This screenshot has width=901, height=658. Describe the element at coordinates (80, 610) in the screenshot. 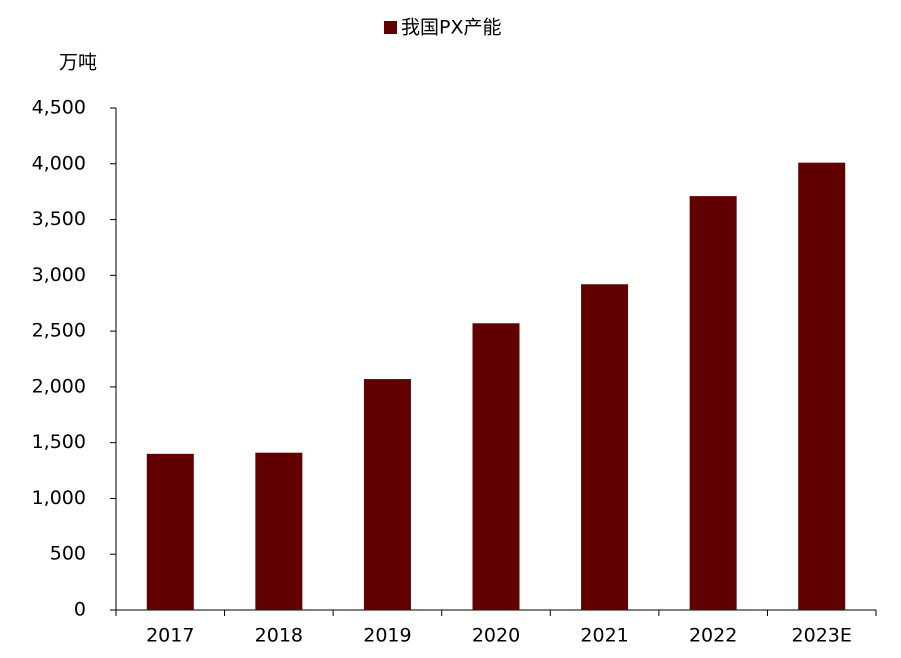

I see `y-tick-label: 0` at that location.